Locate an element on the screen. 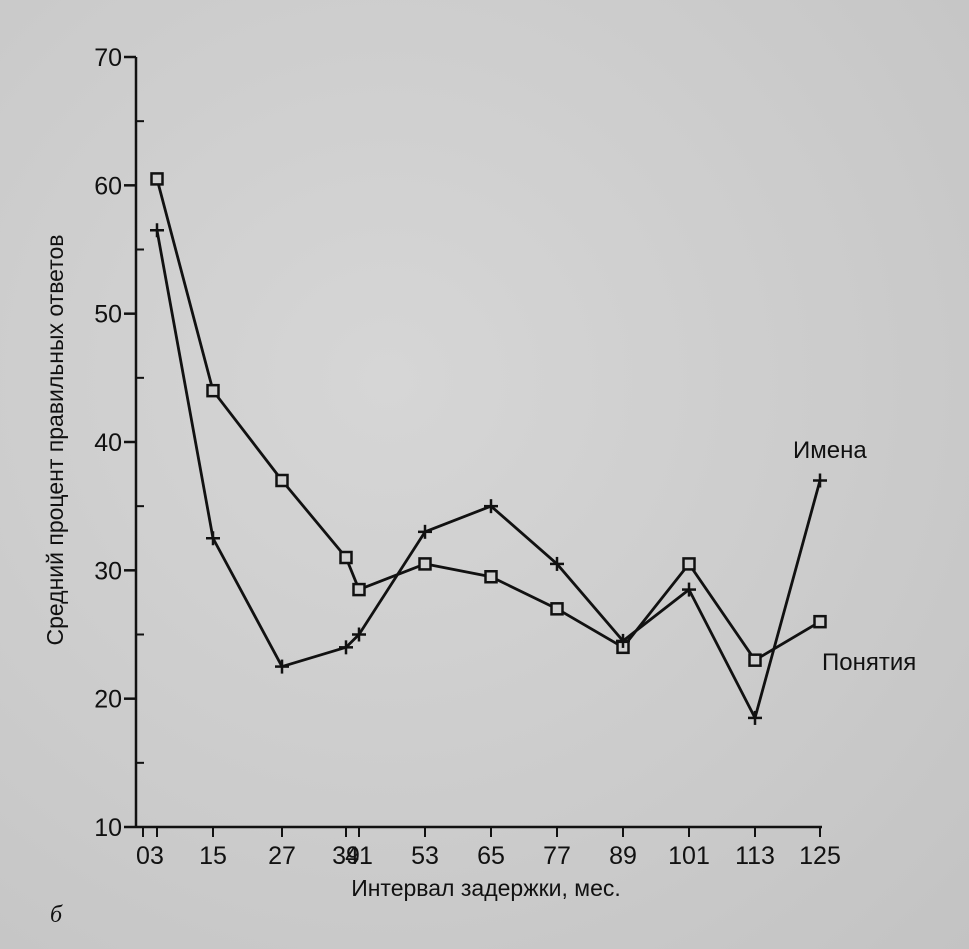 Image resolution: width=969 pixels, height=949 pixels. x-tick-label: 113 is located at coordinates (755, 856).